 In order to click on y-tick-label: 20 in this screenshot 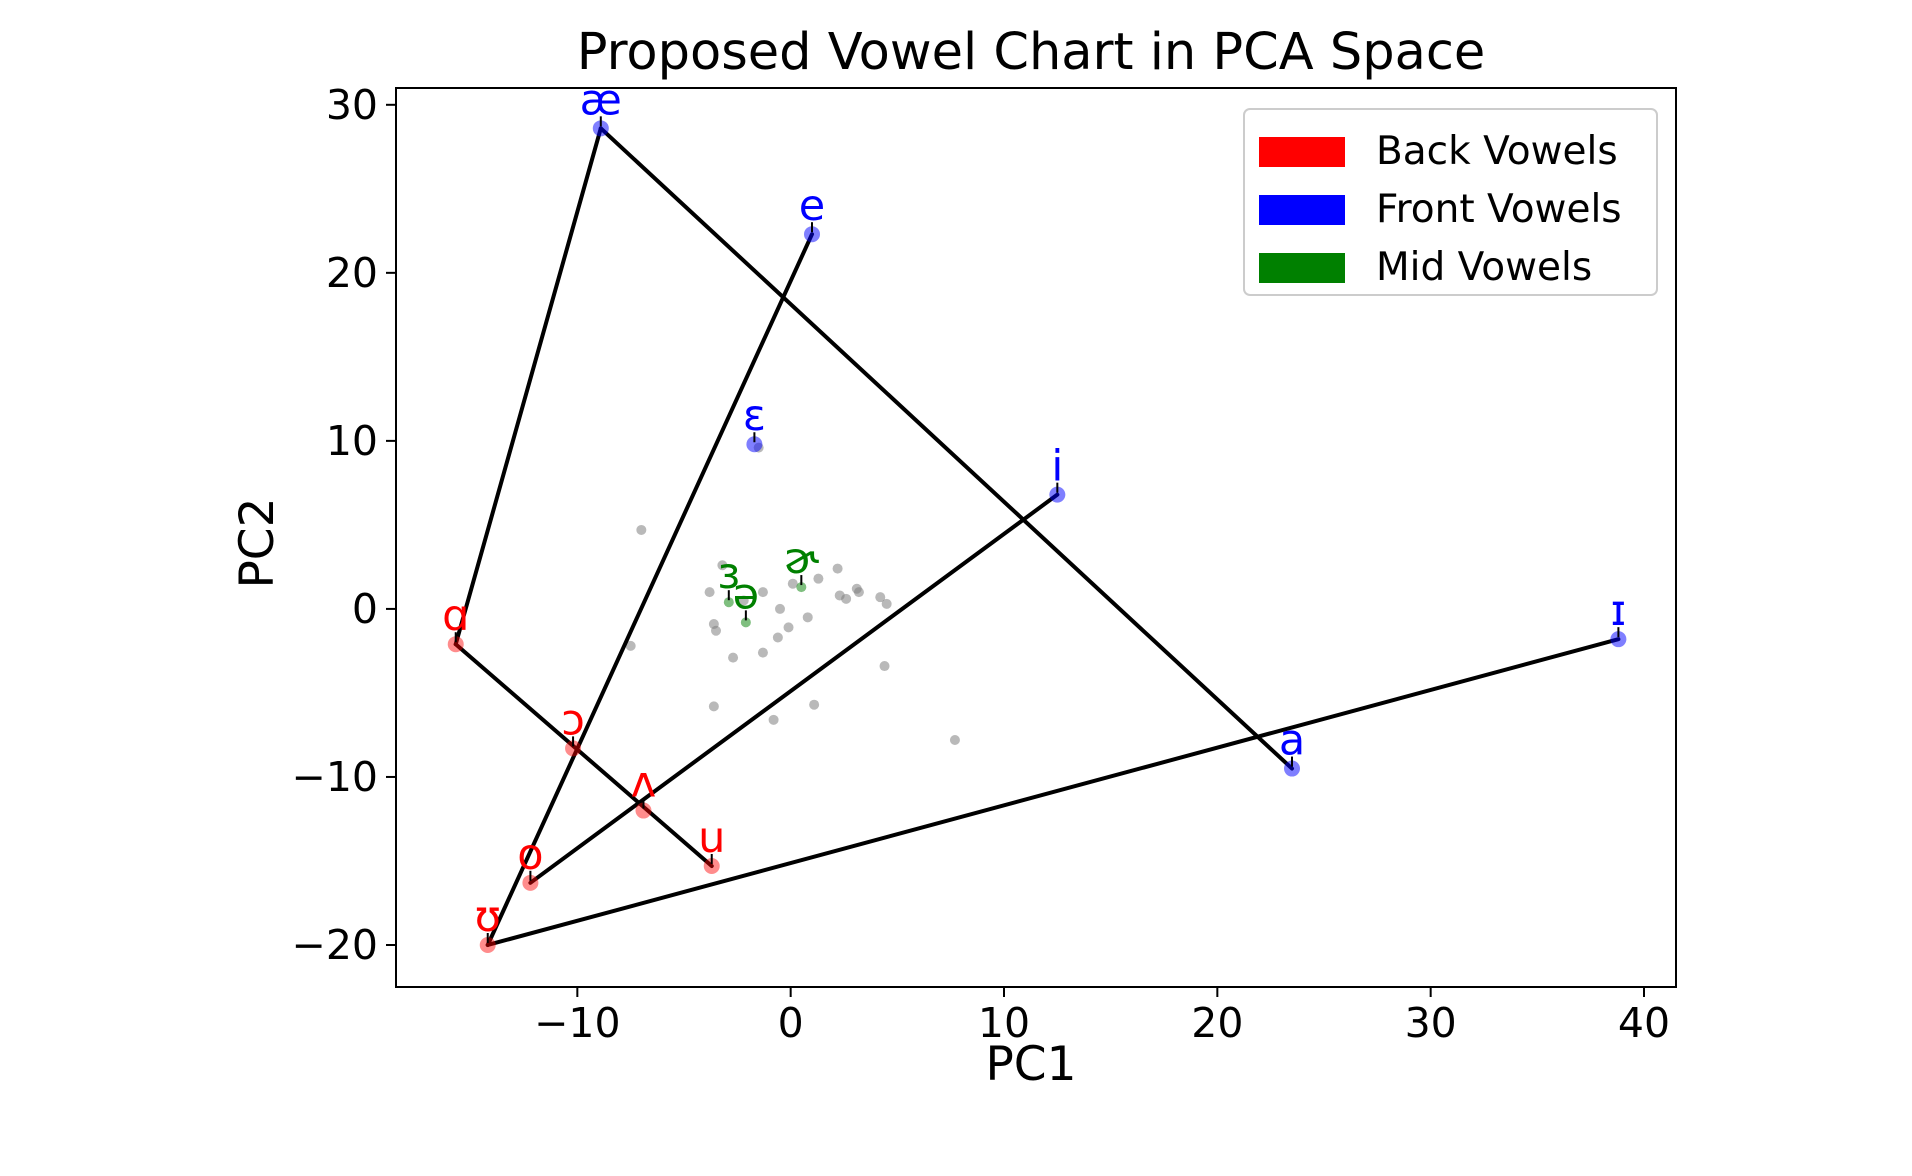, I will do `click(352, 273)`.